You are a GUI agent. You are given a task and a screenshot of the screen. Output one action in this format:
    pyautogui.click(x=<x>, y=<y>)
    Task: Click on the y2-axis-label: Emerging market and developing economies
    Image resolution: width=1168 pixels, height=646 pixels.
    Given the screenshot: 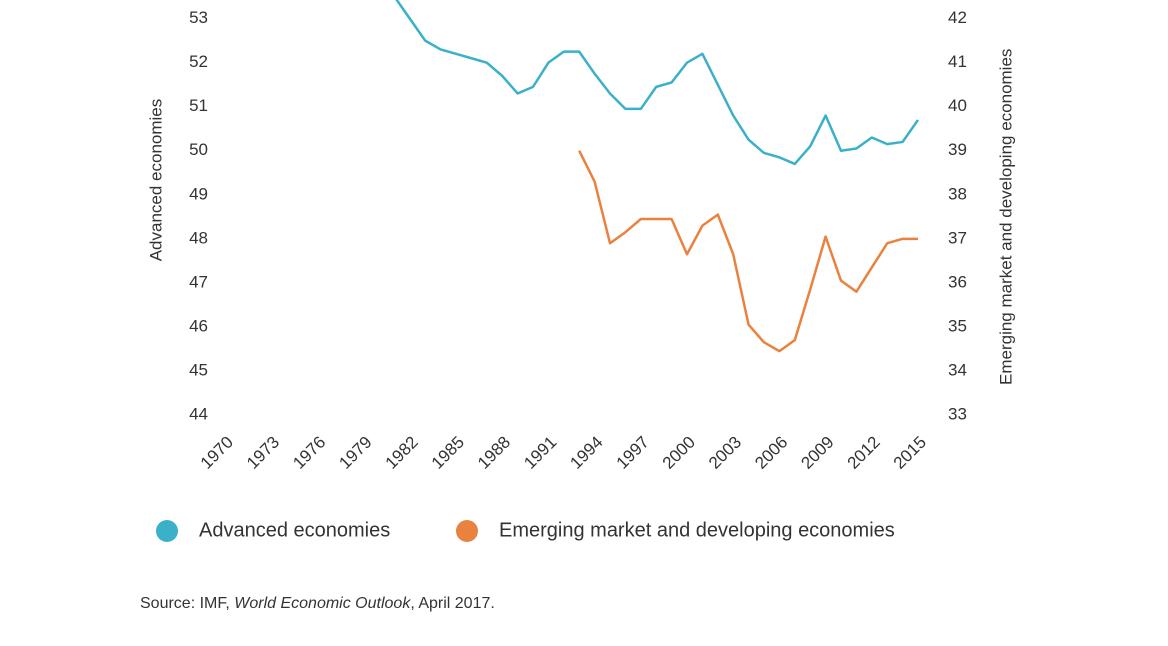 What is the action you would take?
    pyautogui.click(x=1005, y=217)
    